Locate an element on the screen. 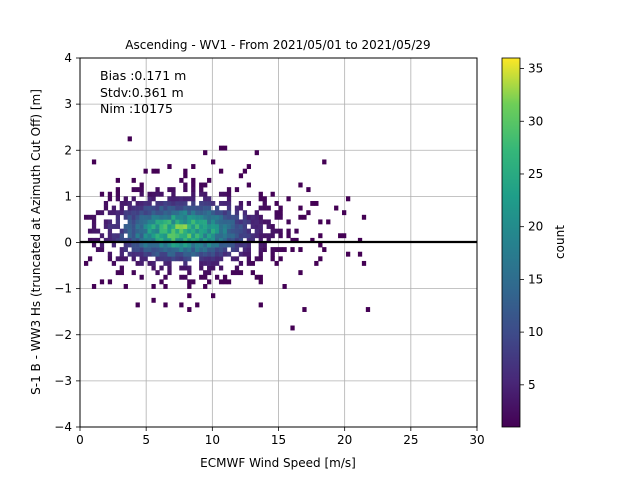 The height and width of the screenshot is (480, 640). y-tick-label: −4 is located at coordinates (63, 427).